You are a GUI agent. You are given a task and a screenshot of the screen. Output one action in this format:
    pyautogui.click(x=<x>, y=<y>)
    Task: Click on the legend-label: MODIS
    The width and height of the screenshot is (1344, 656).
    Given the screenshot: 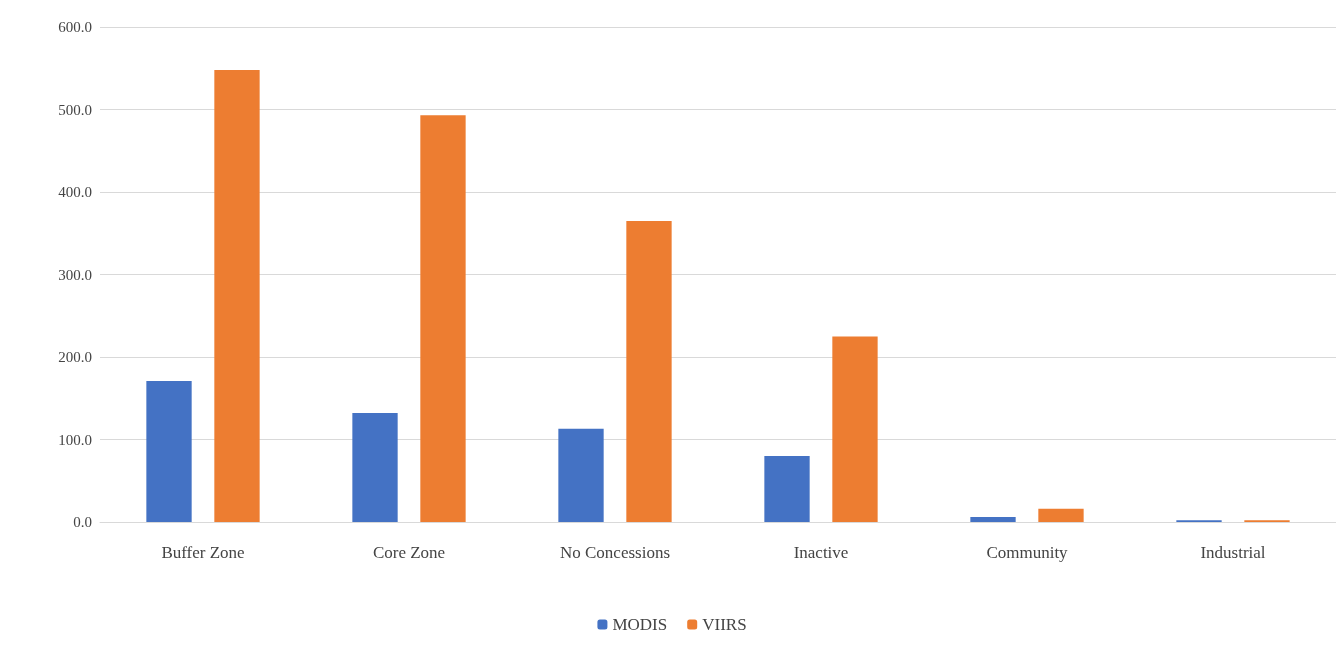 What is the action you would take?
    pyautogui.click(x=640, y=624)
    